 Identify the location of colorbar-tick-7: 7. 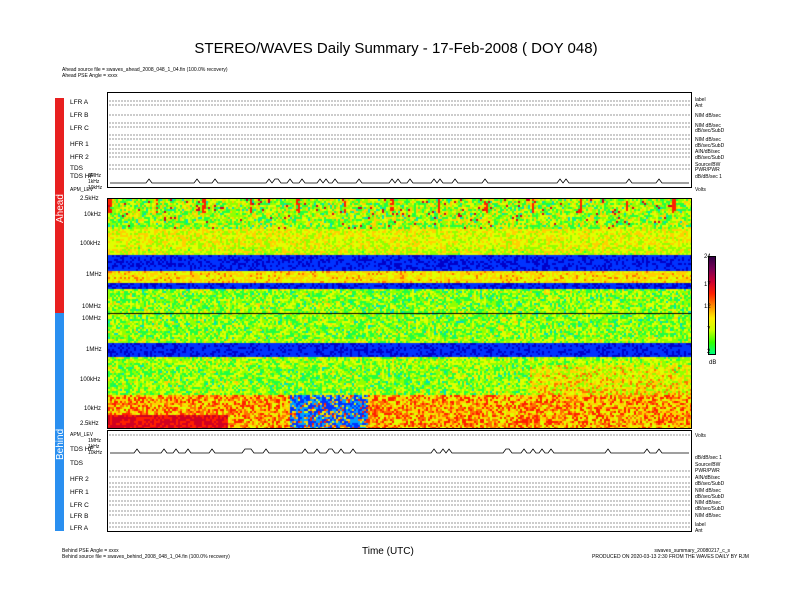
(709, 330).